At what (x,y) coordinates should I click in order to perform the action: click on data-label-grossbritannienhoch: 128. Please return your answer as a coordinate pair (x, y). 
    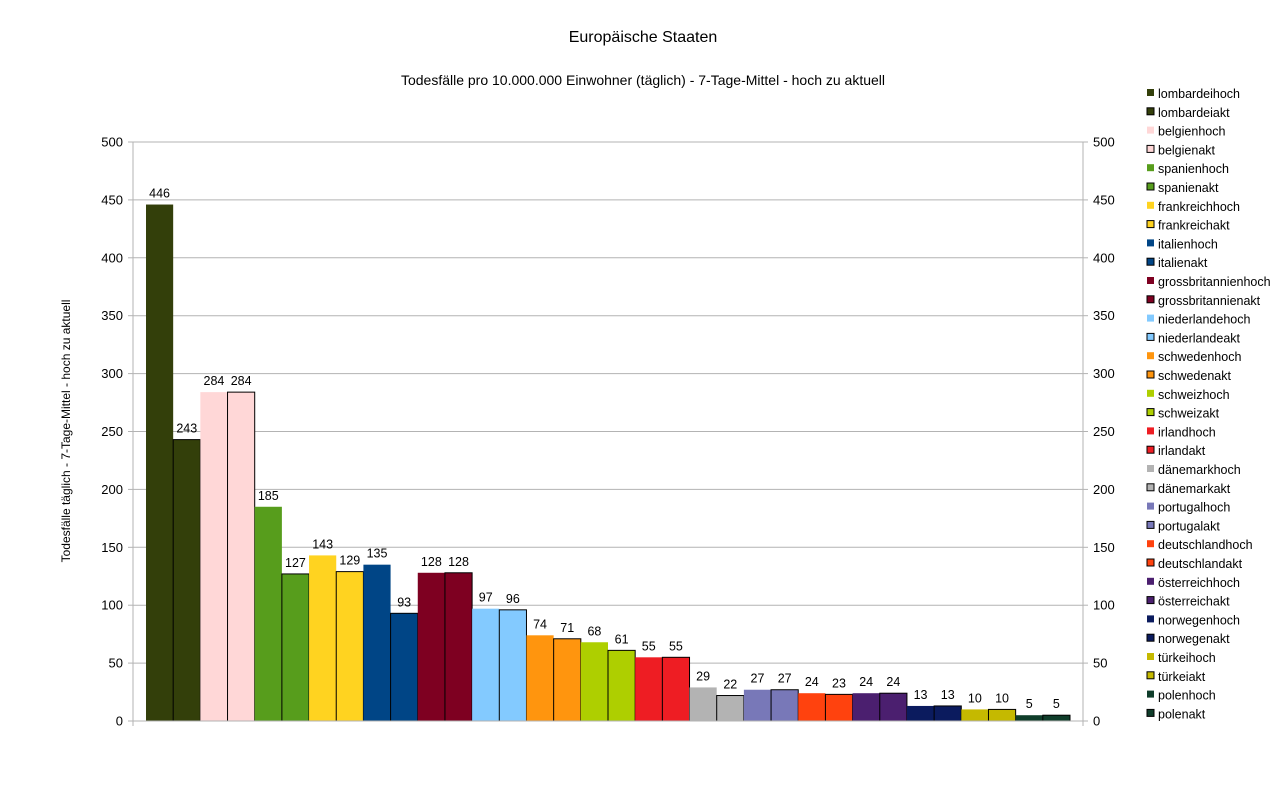
    Looking at the image, I should click on (431, 562).